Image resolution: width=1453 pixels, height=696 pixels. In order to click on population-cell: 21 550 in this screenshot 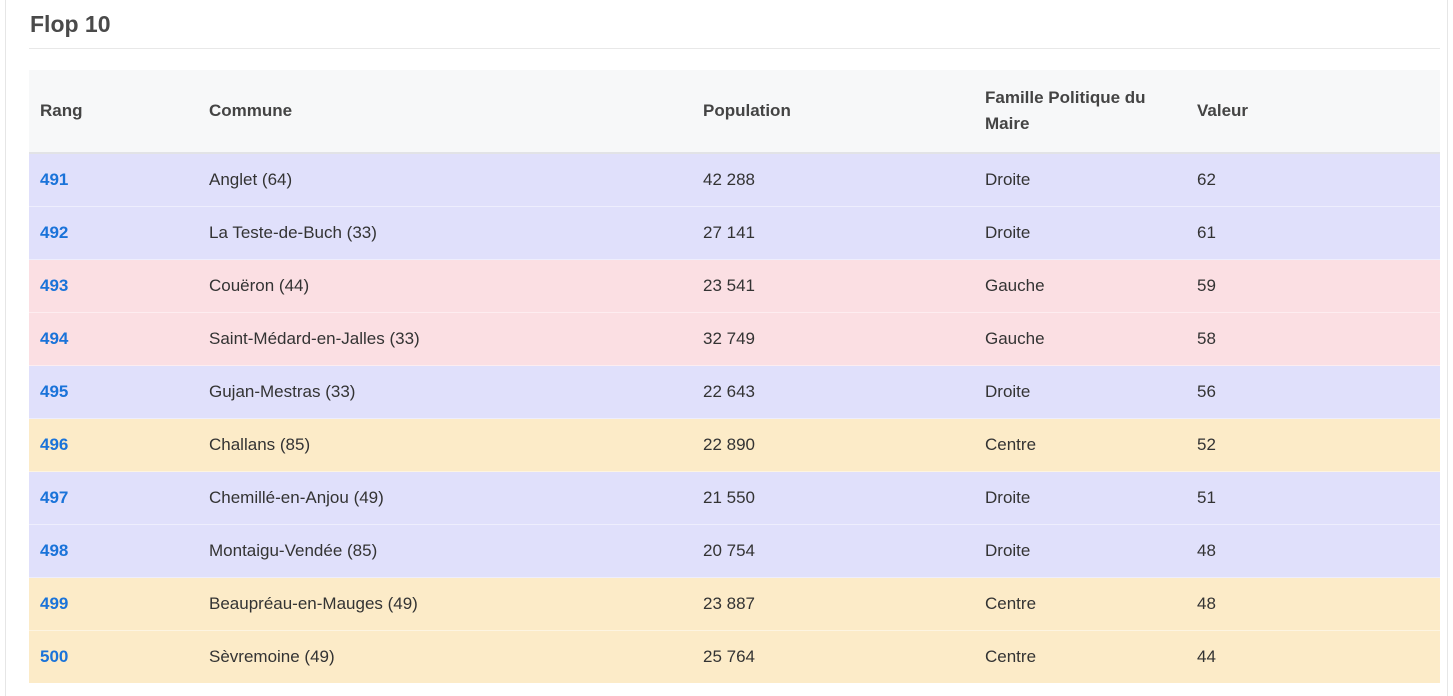, I will do `click(833, 498)`.